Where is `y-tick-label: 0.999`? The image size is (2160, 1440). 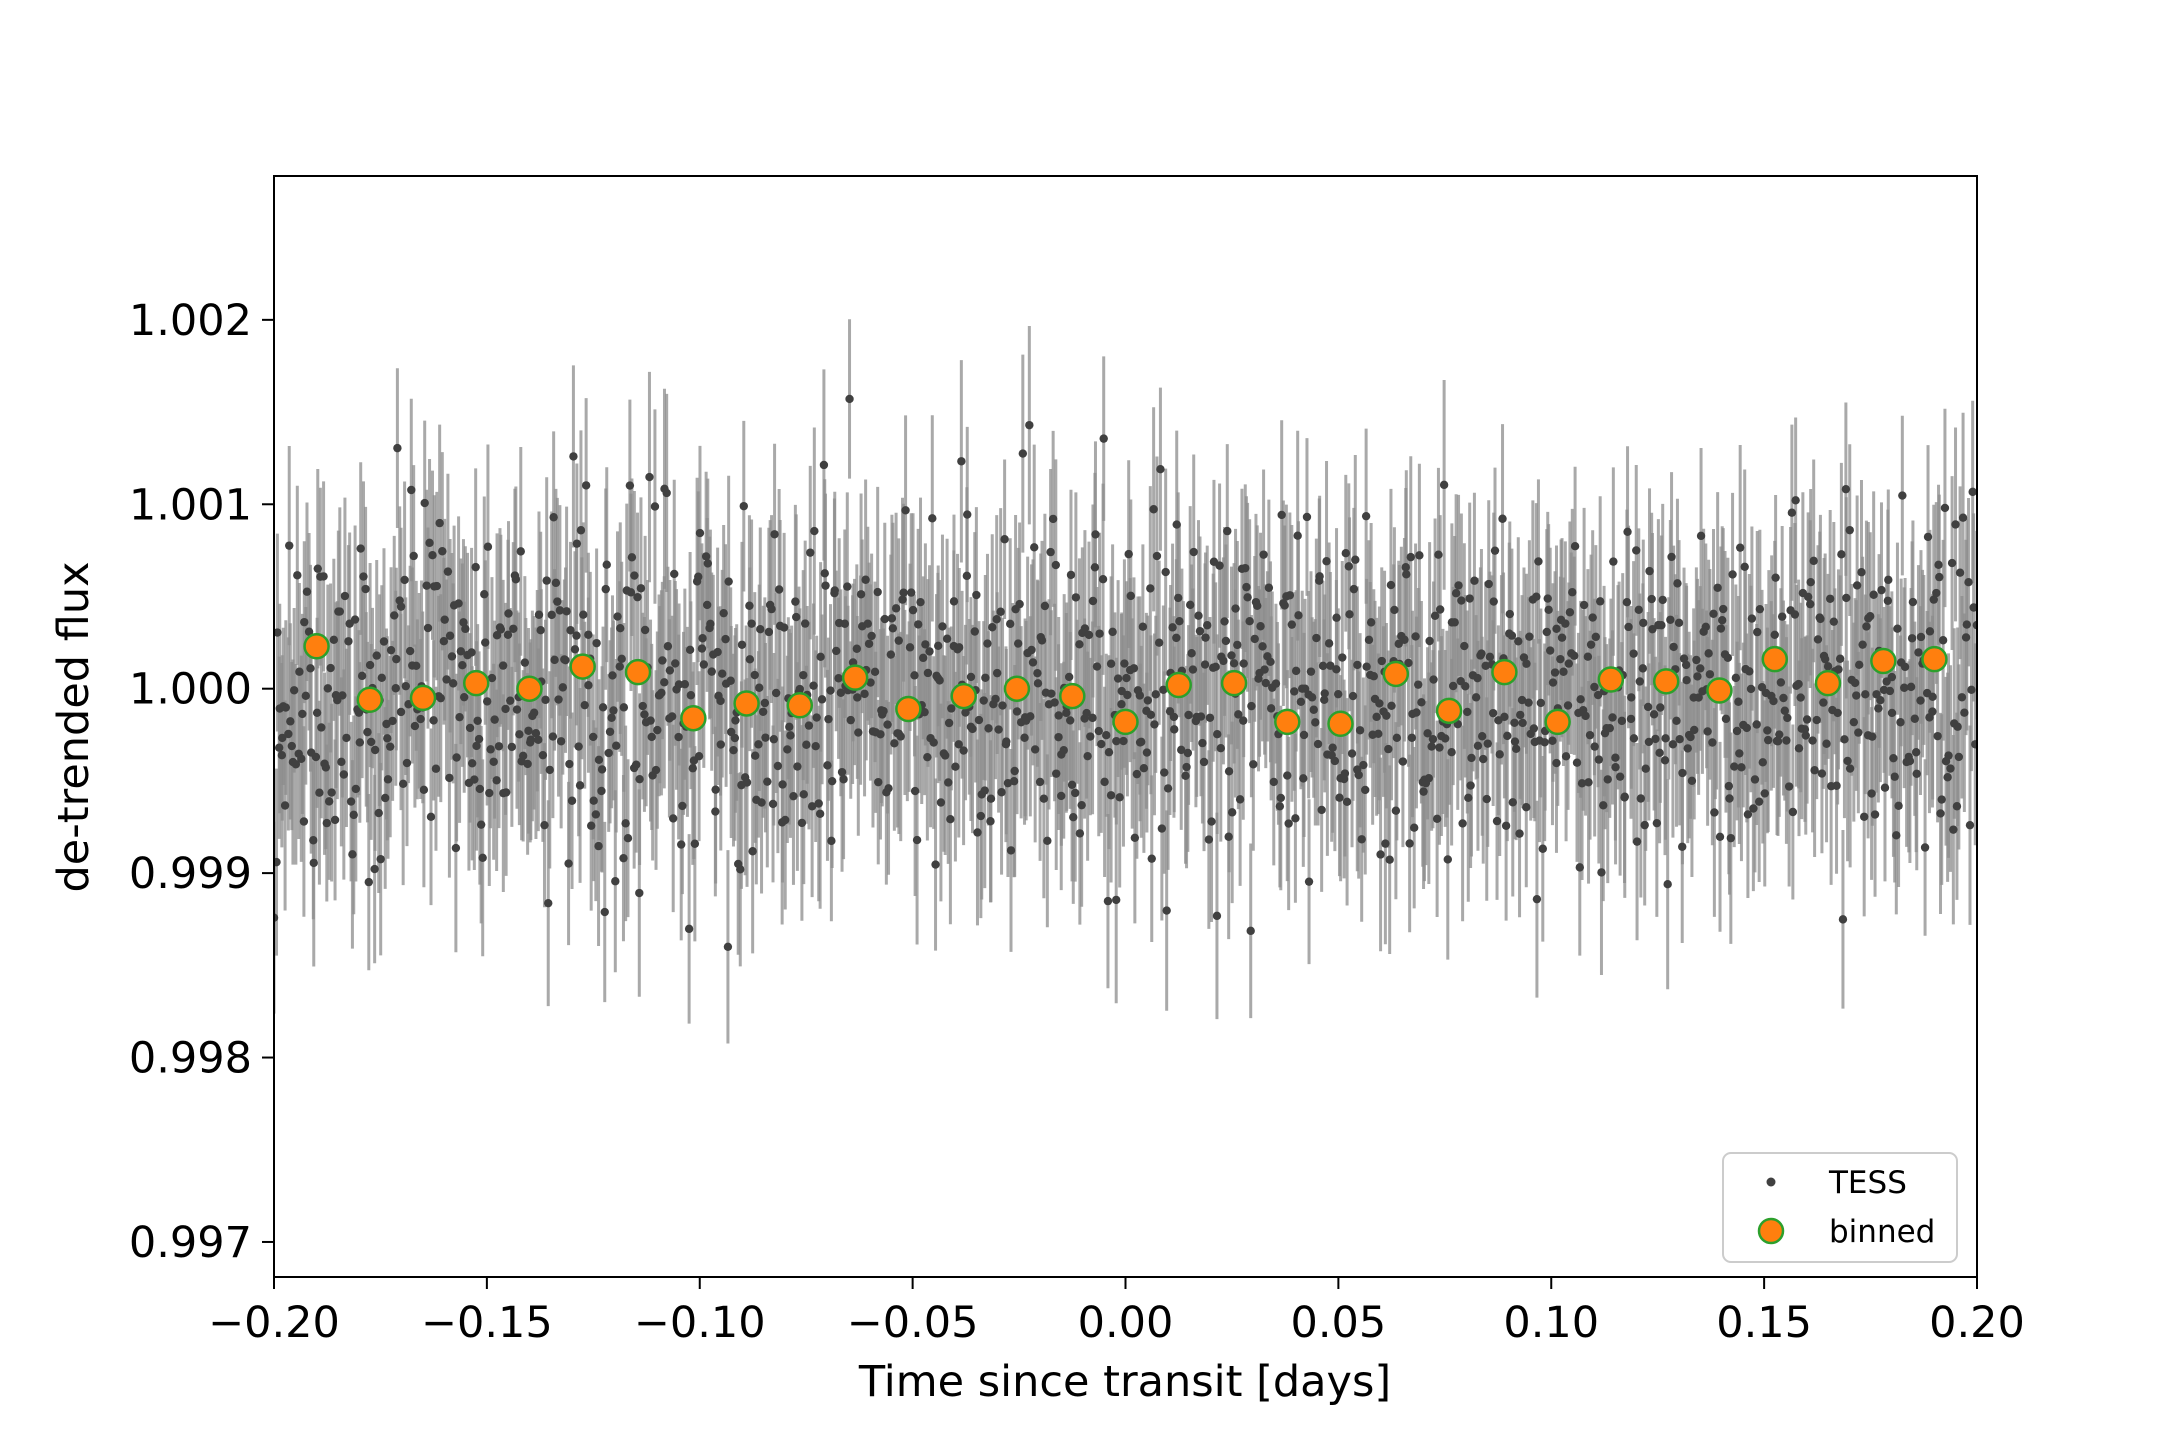
y-tick-label: 0.999 is located at coordinates (190, 874).